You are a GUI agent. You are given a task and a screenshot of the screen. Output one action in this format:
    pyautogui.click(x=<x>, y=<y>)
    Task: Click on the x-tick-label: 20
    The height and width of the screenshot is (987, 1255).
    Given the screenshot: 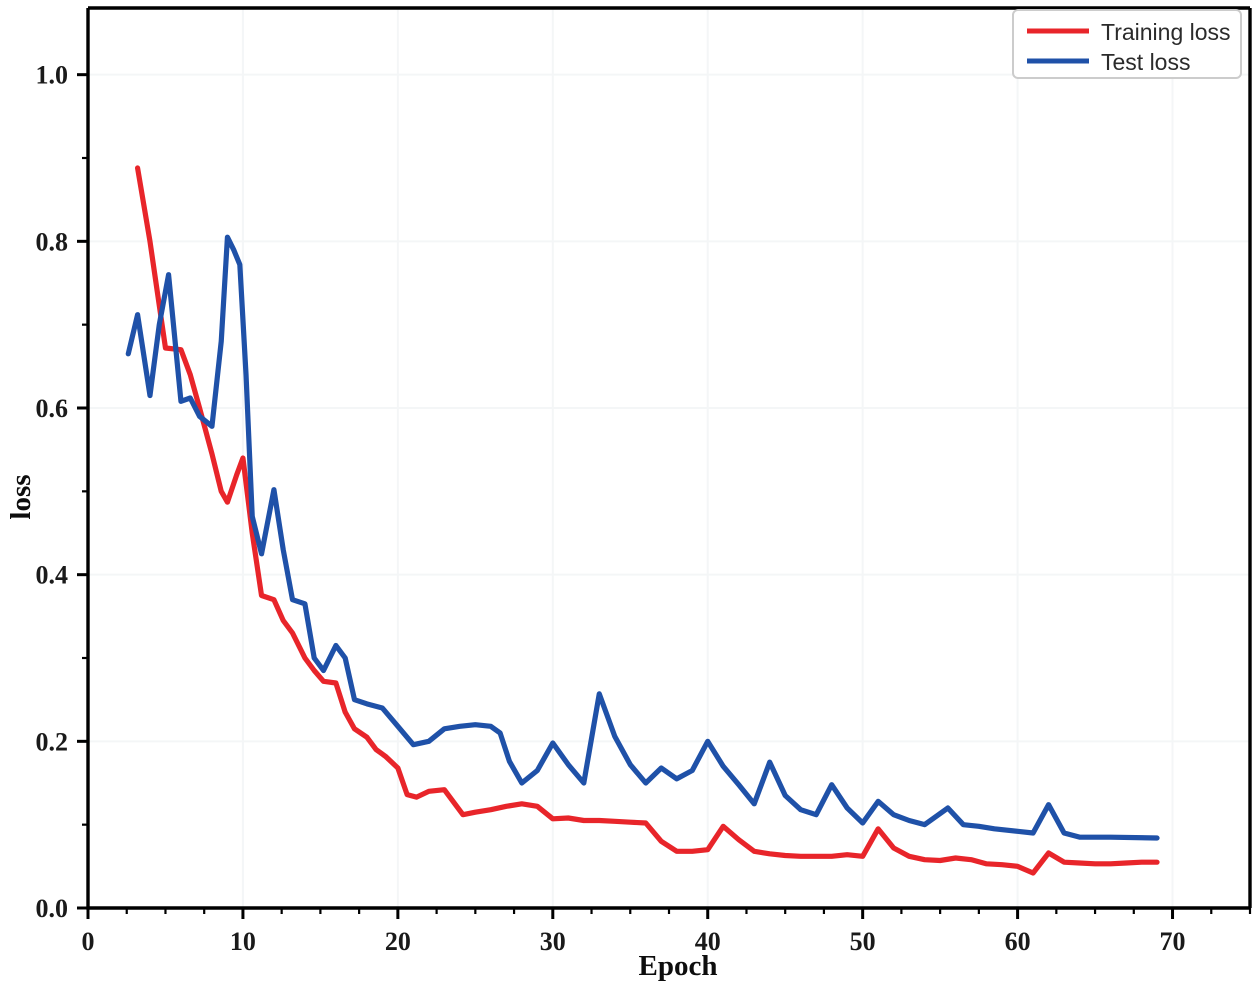 What is the action you would take?
    pyautogui.click(x=398, y=941)
    